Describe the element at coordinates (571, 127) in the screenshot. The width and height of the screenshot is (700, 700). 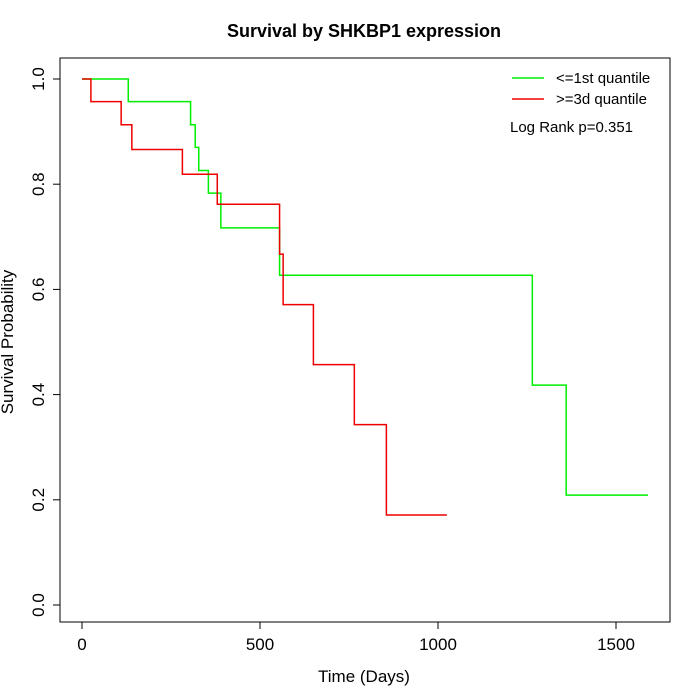
I see `log-rank-annotation: Log Rank p=0.351` at that location.